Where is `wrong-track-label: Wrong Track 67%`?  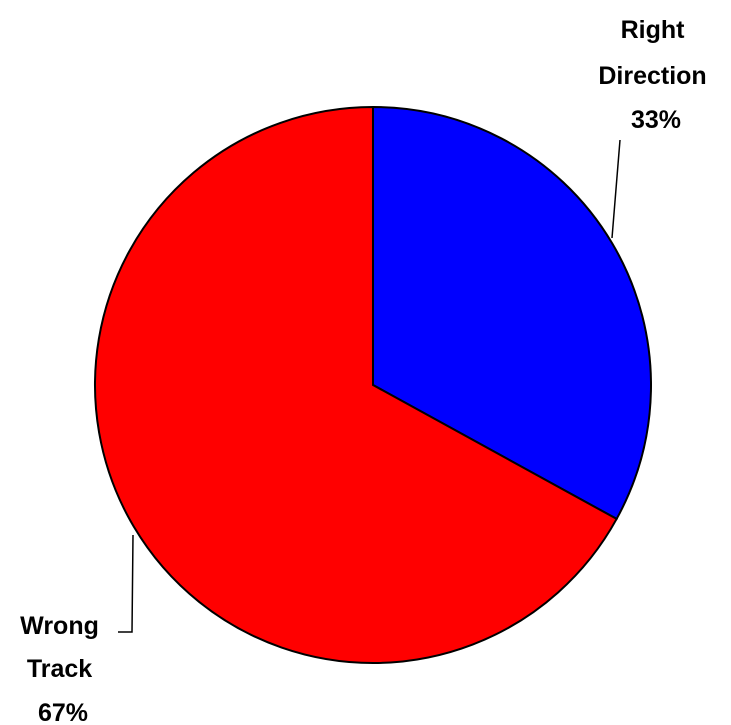 wrong-track-label: Wrong Track 67% is located at coordinates (63, 668).